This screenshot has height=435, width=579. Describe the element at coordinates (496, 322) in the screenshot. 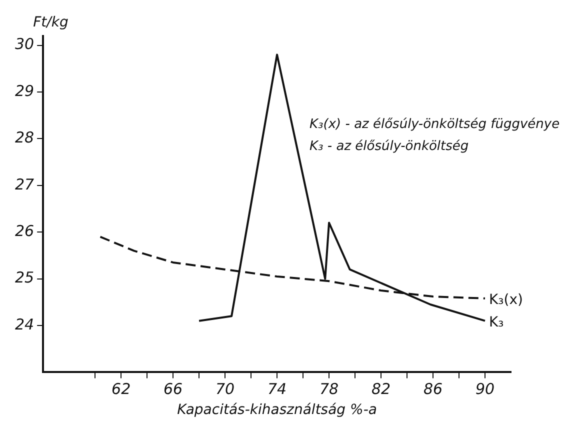

I see `series-label: K₃` at that location.